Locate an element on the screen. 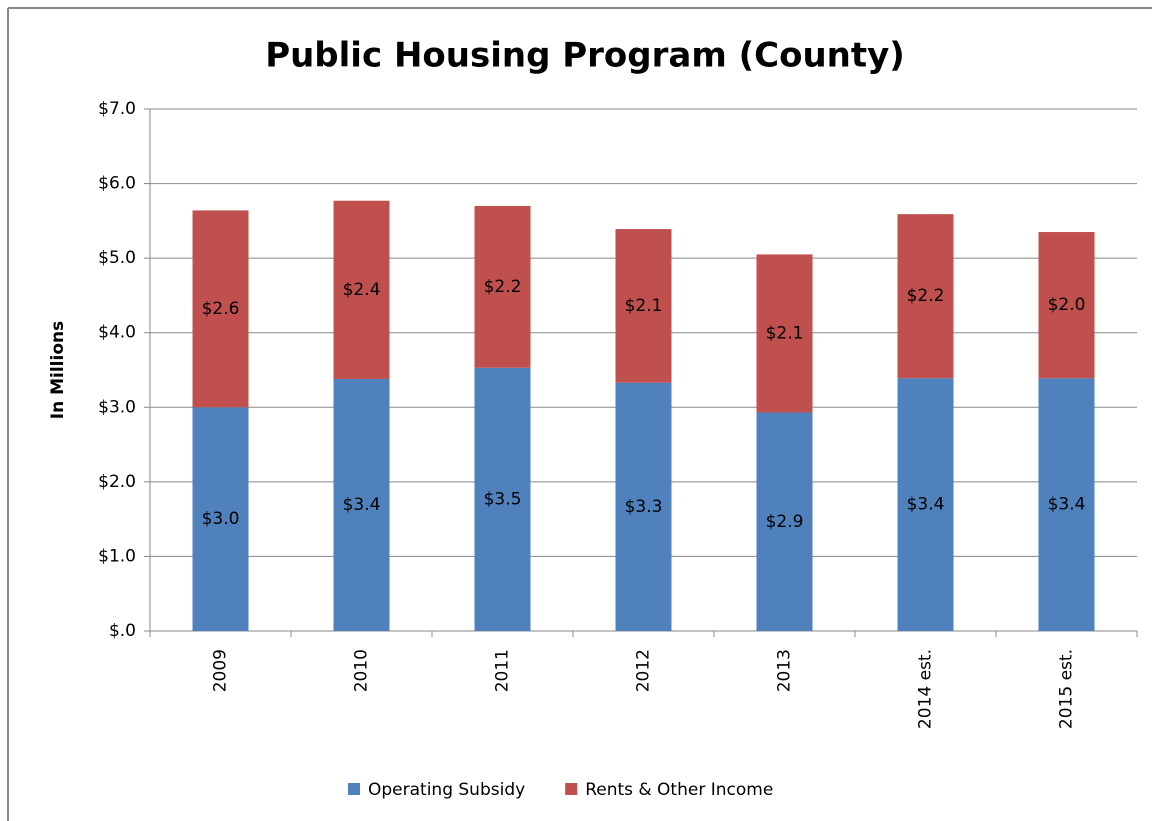  legend-label: Rents & Other Income is located at coordinates (679, 790).